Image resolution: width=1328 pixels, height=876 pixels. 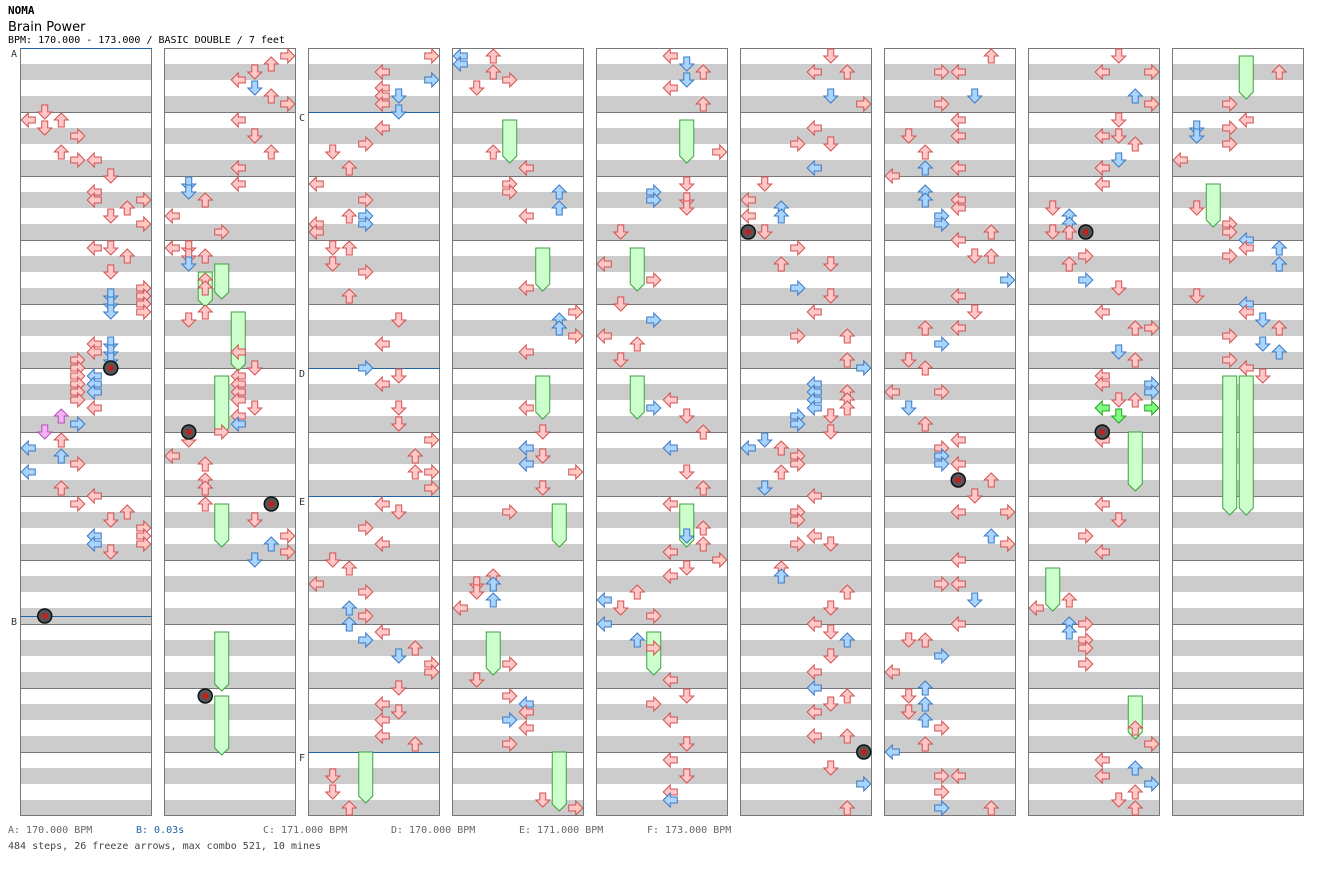 What do you see at coordinates (50, 830) in the screenshot?
I see `legend-a: A: 170.000 BPM` at bounding box center [50, 830].